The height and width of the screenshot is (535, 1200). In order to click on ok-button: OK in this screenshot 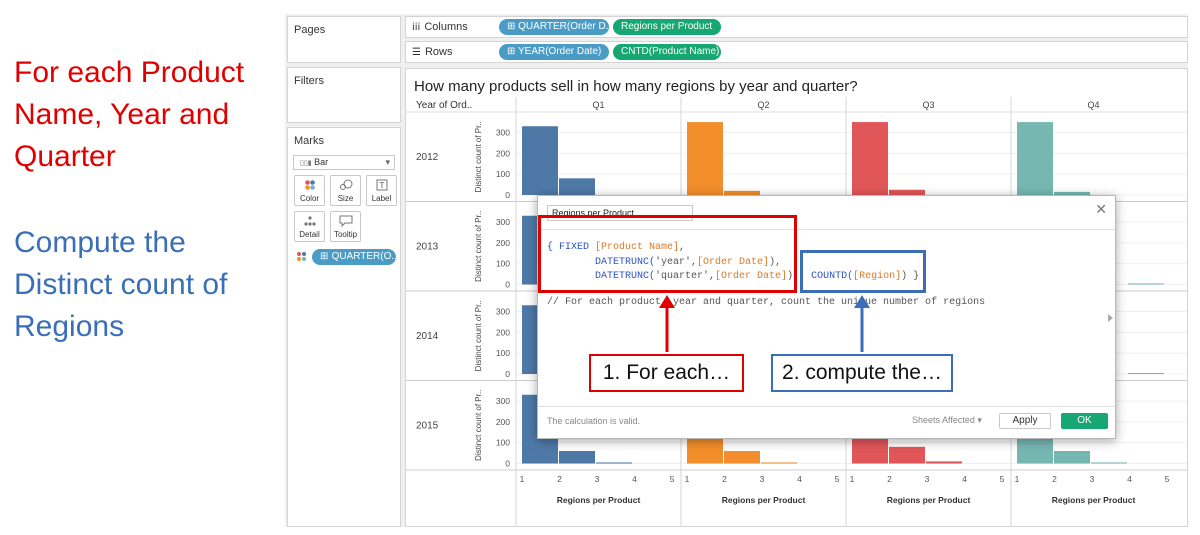, I will do `click(1084, 421)`.